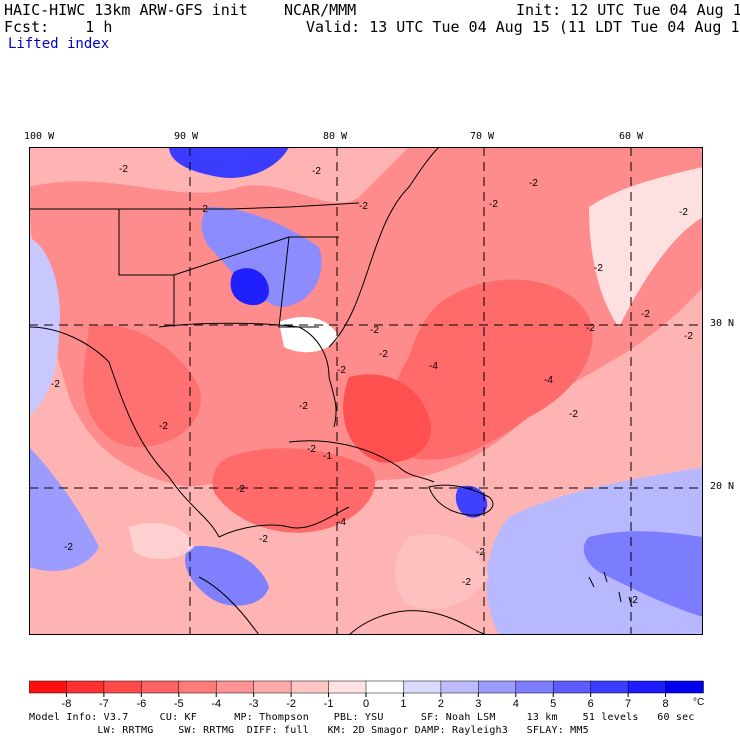  I want to click on colorbar-tick-label: 1, so click(403, 704).